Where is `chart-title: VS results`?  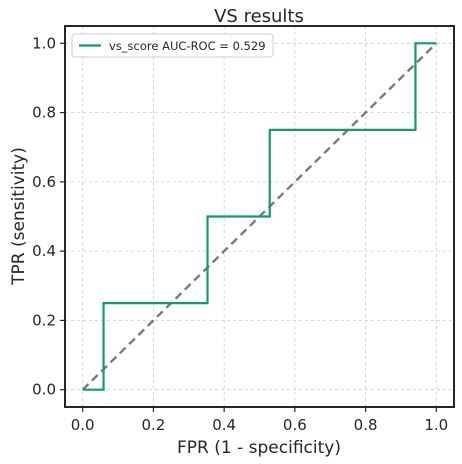
chart-title: VS results is located at coordinates (259, 16).